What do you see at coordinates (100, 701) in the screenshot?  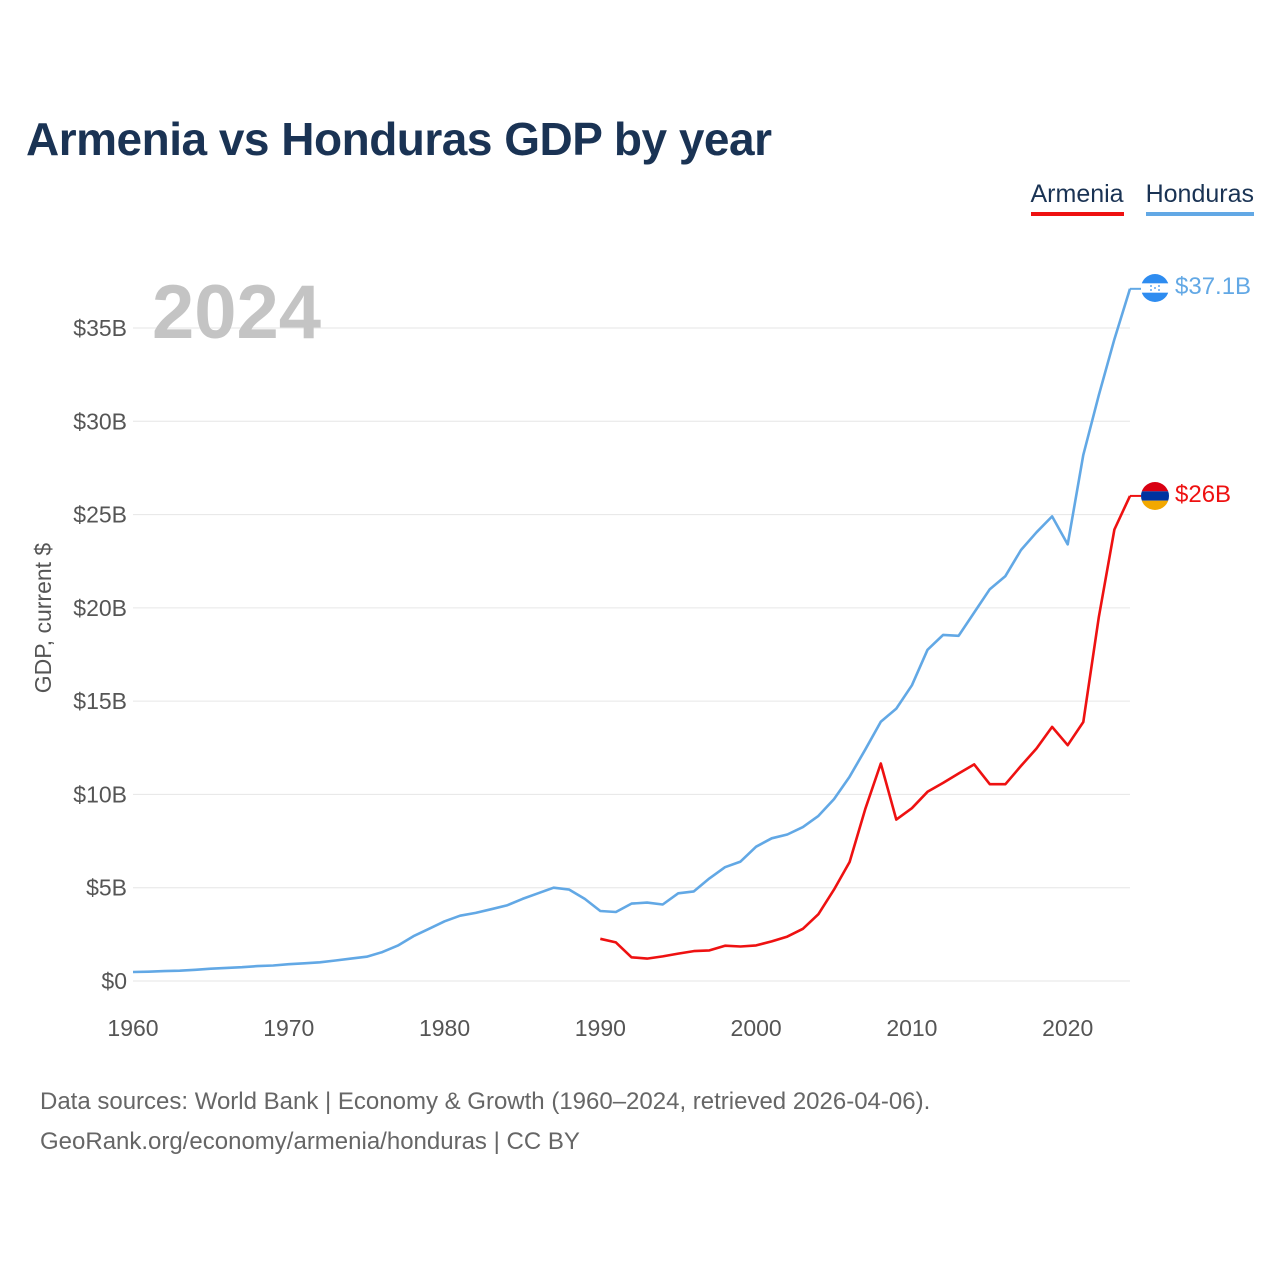 I see `y-tick-label: $15B` at bounding box center [100, 701].